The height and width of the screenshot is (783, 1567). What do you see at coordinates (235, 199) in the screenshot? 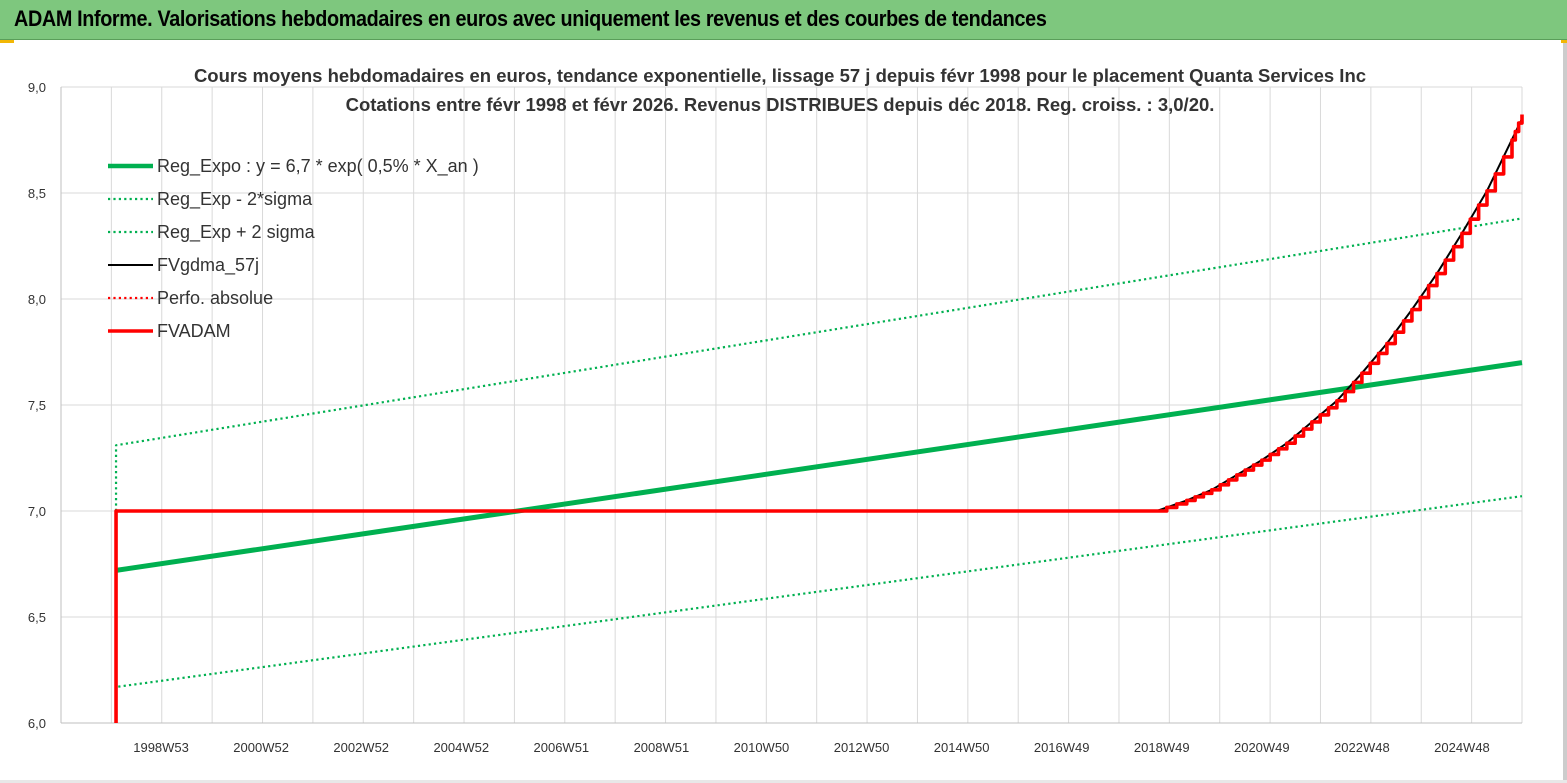
I see `legend-label: Reg_Exp - 2*sigma` at bounding box center [235, 199].